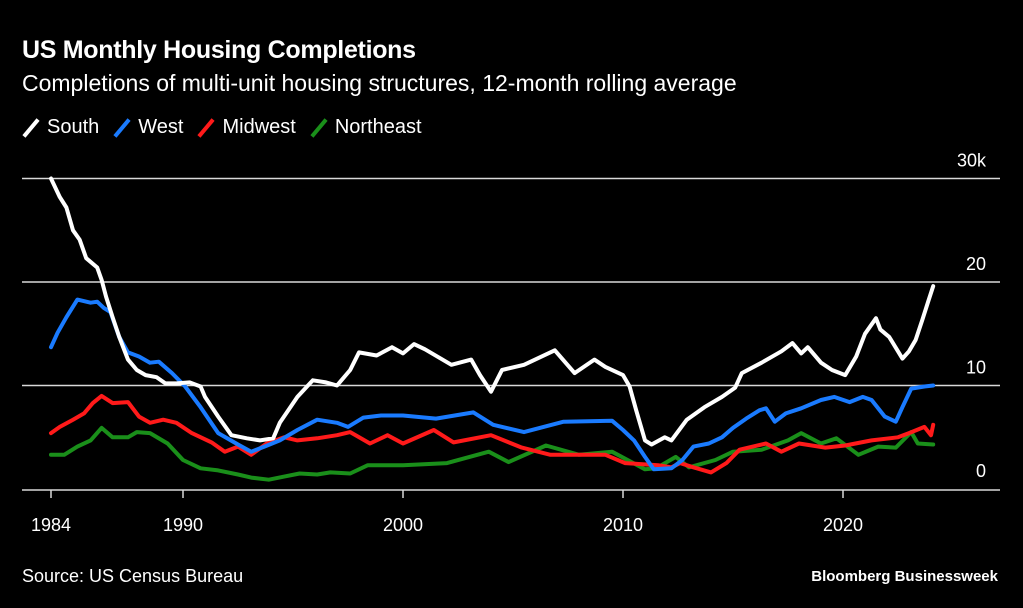 Image resolution: width=1023 pixels, height=608 pixels. What do you see at coordinates (623, 525) in the screenshot?
I see `x-tick-label: 2010` at bounding box center [623, 525].